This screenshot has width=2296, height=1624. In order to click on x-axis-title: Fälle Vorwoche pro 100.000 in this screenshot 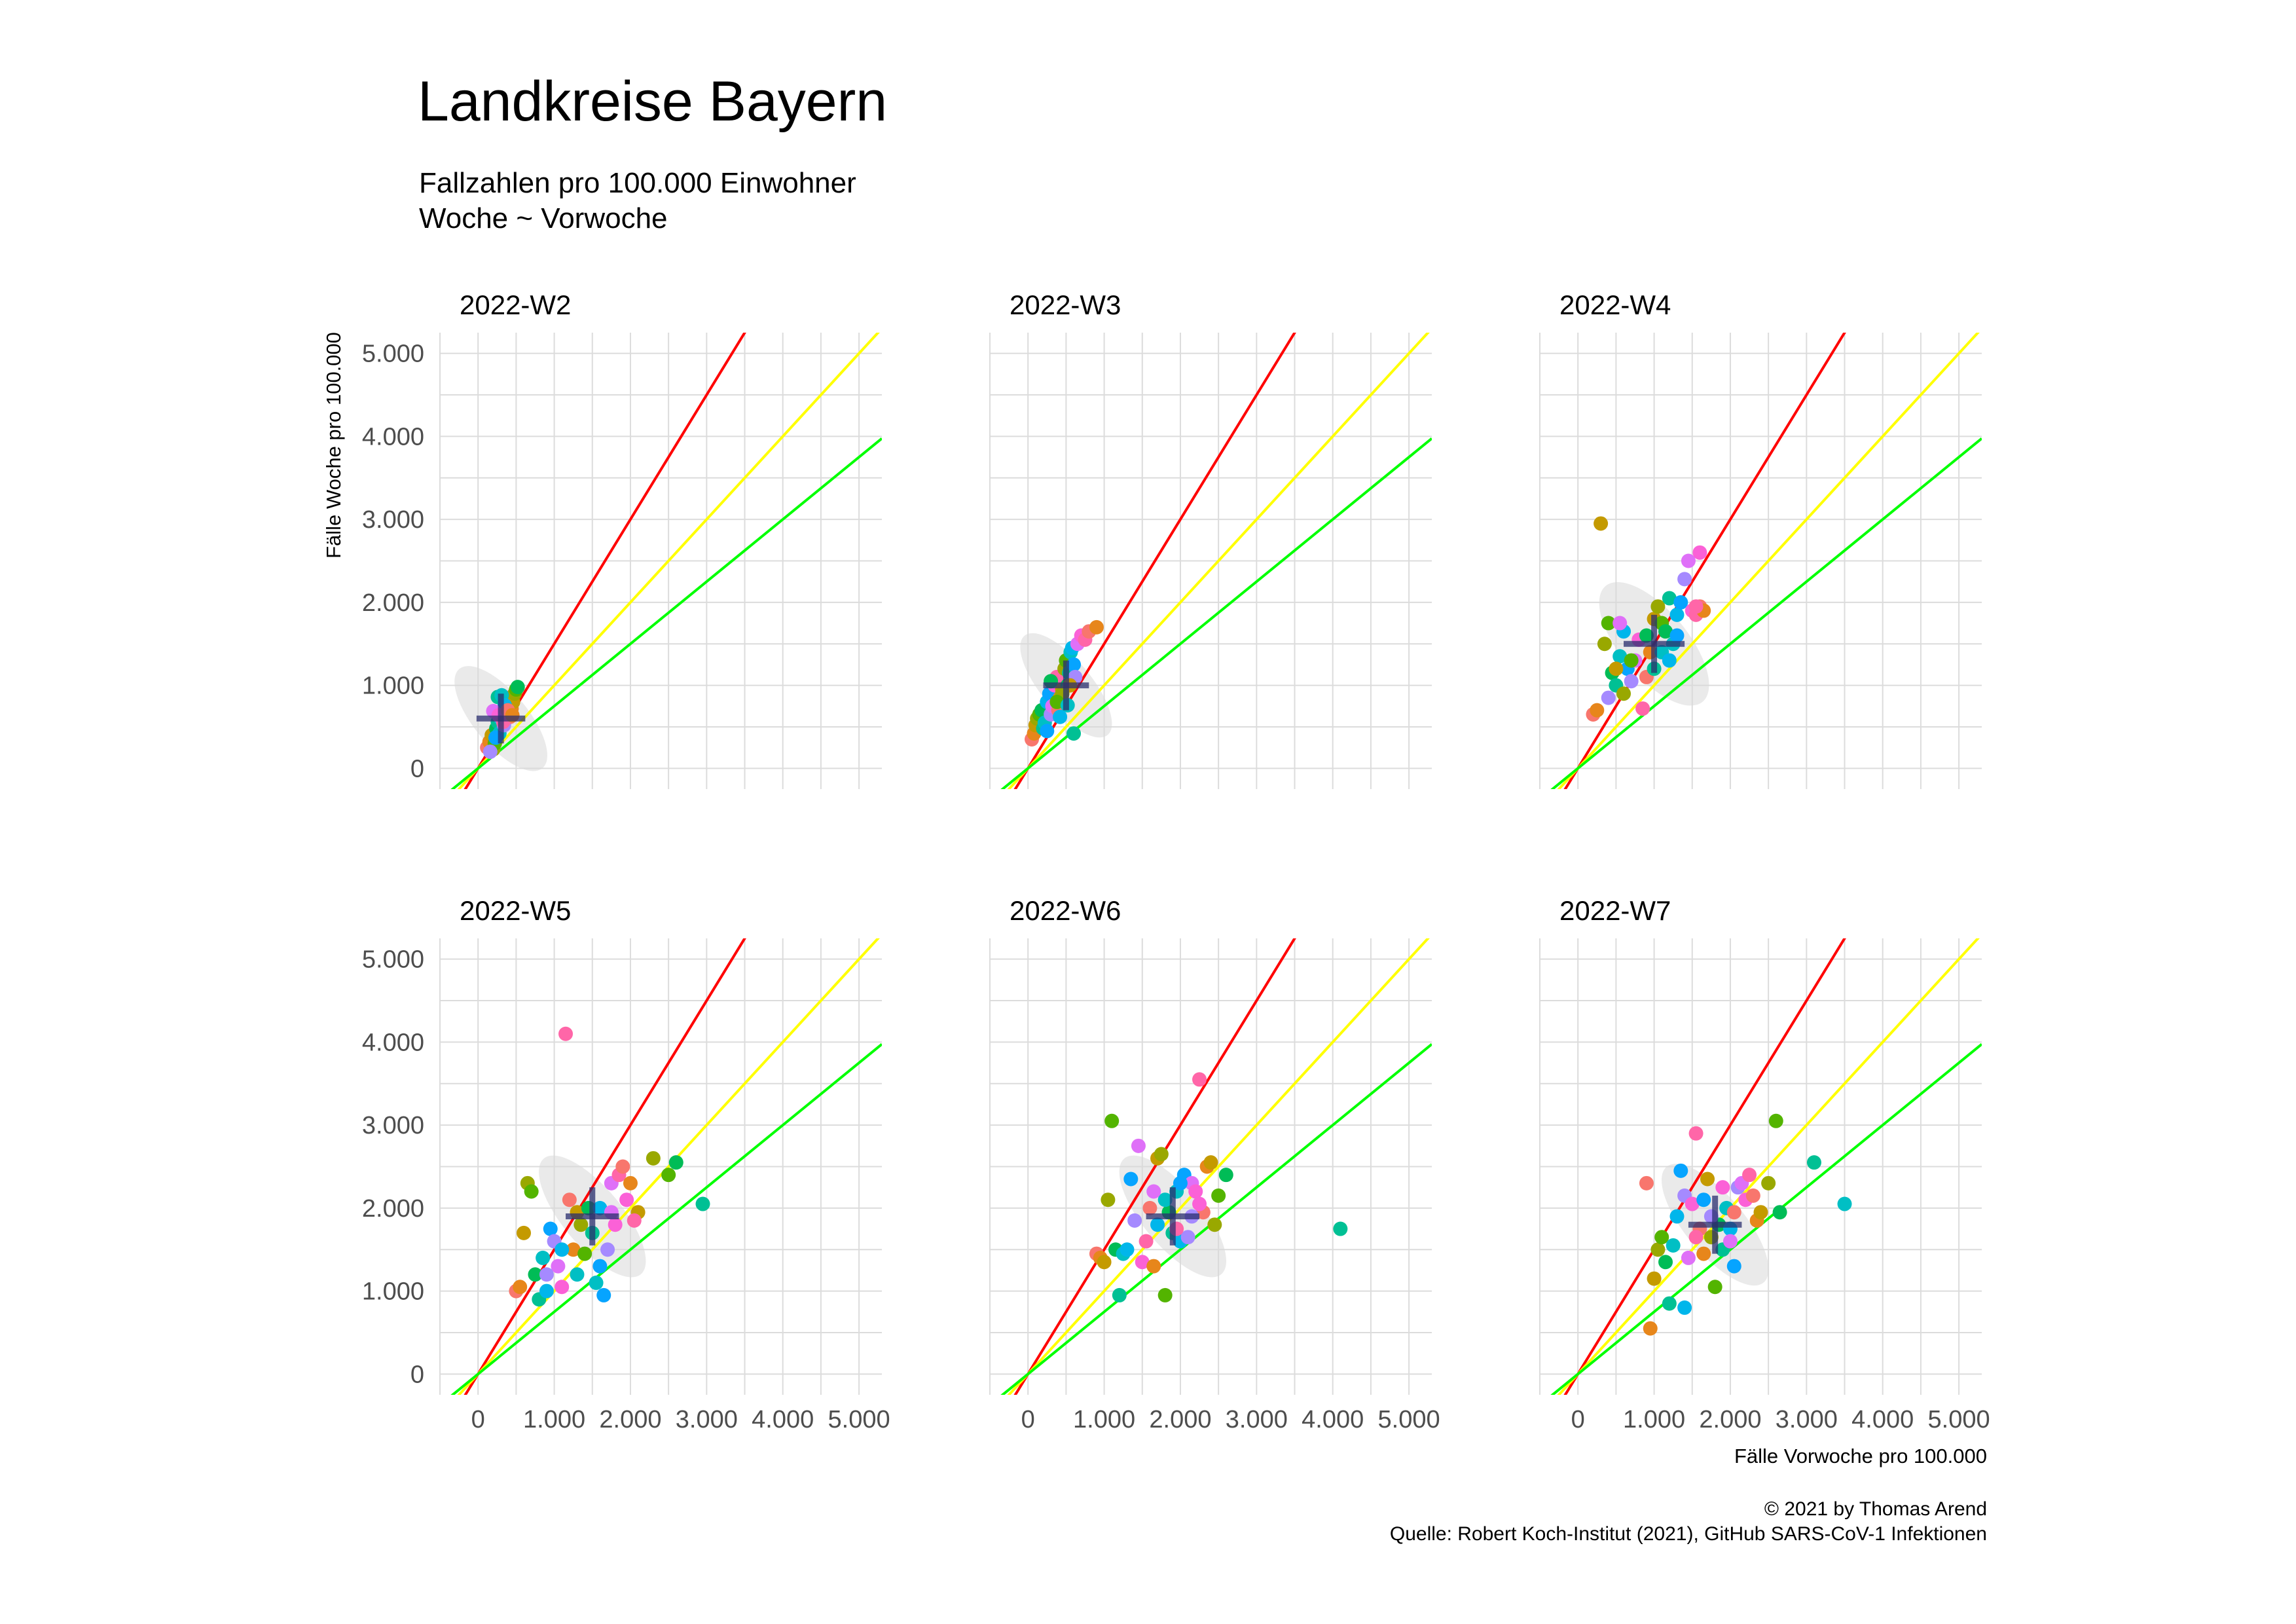, I will do `click(1860, 1456)`.